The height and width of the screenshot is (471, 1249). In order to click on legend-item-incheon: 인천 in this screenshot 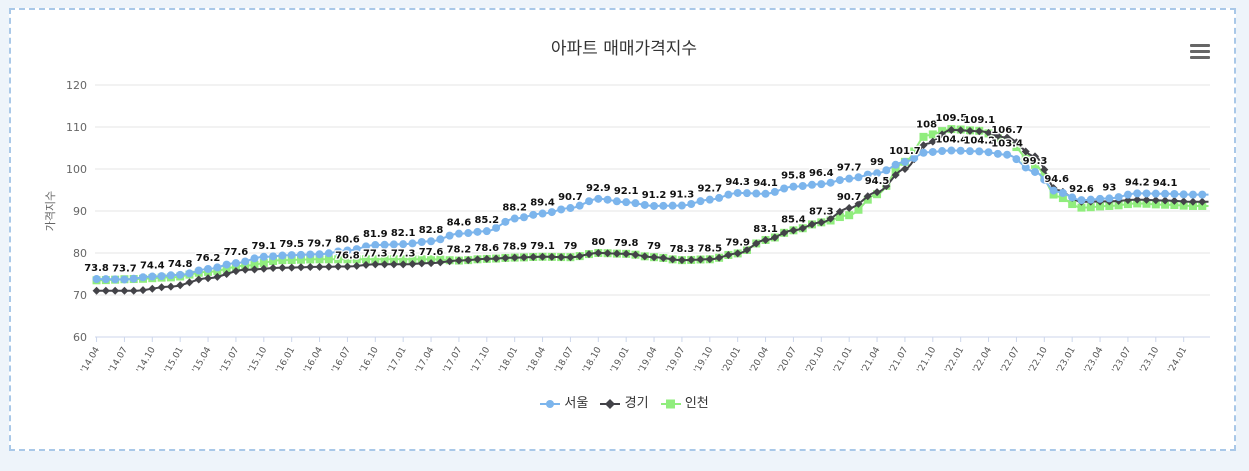, I will do `click(684, 401)`.